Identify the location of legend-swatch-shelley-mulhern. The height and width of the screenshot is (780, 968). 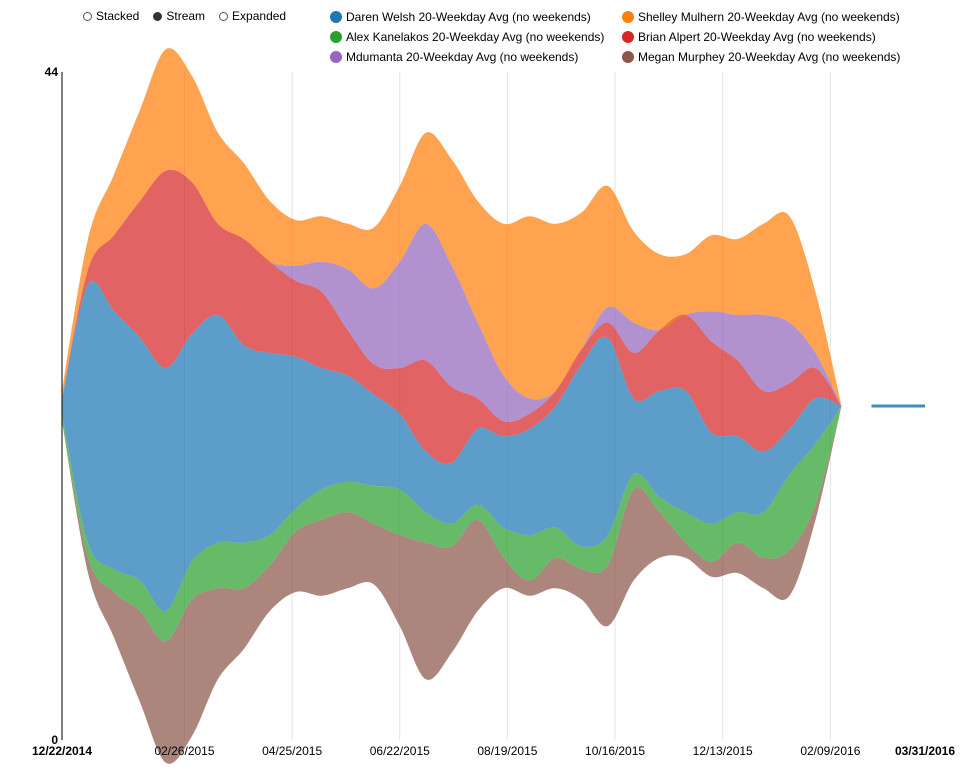
(628, 17).